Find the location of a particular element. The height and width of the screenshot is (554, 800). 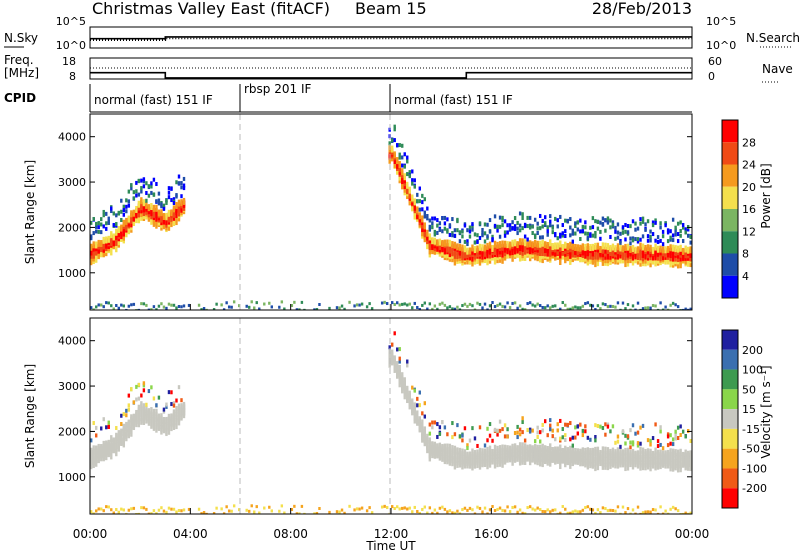

colorbar-segment is located at coordinates (730, 340).